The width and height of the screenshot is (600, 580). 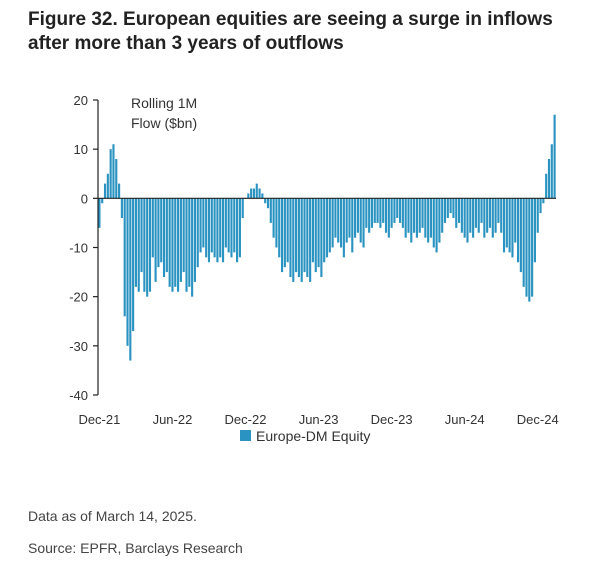 What do you see at coordinates (164, 123) in the screenshot?
I see `y-axis-label-line-2: Flow ($bn)` at bounding box center [164, 123].